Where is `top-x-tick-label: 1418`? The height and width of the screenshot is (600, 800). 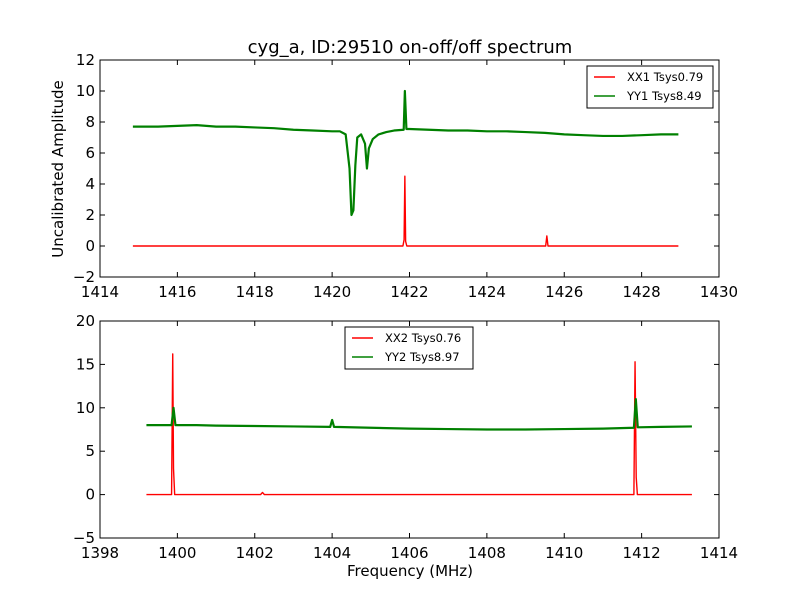
top-x-tick-label: 1418 is located at coordinates (255, 292).